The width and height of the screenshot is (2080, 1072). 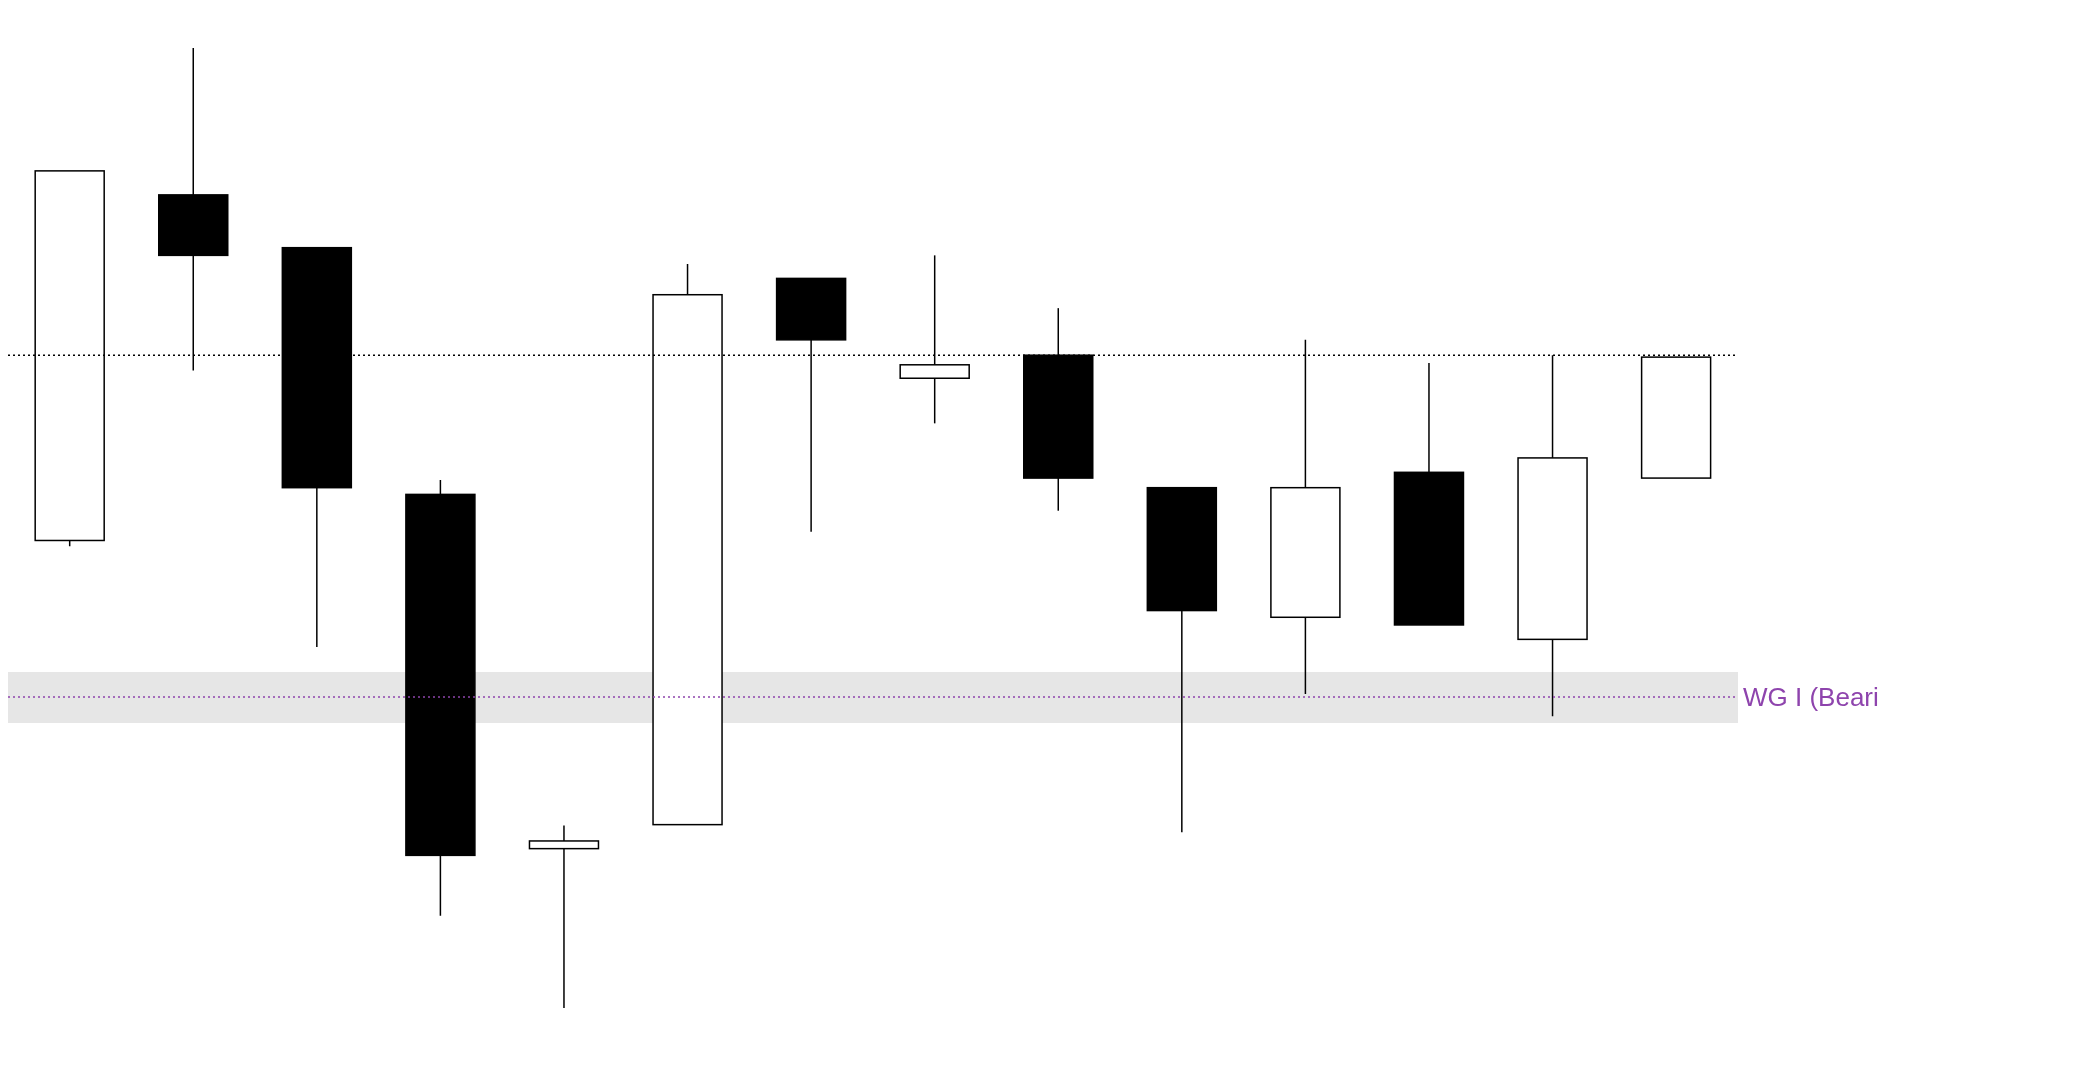 What do you see at coordinates (564, 916) in the screenshot?
I see `candlestick` at bounding box center [564, 916].